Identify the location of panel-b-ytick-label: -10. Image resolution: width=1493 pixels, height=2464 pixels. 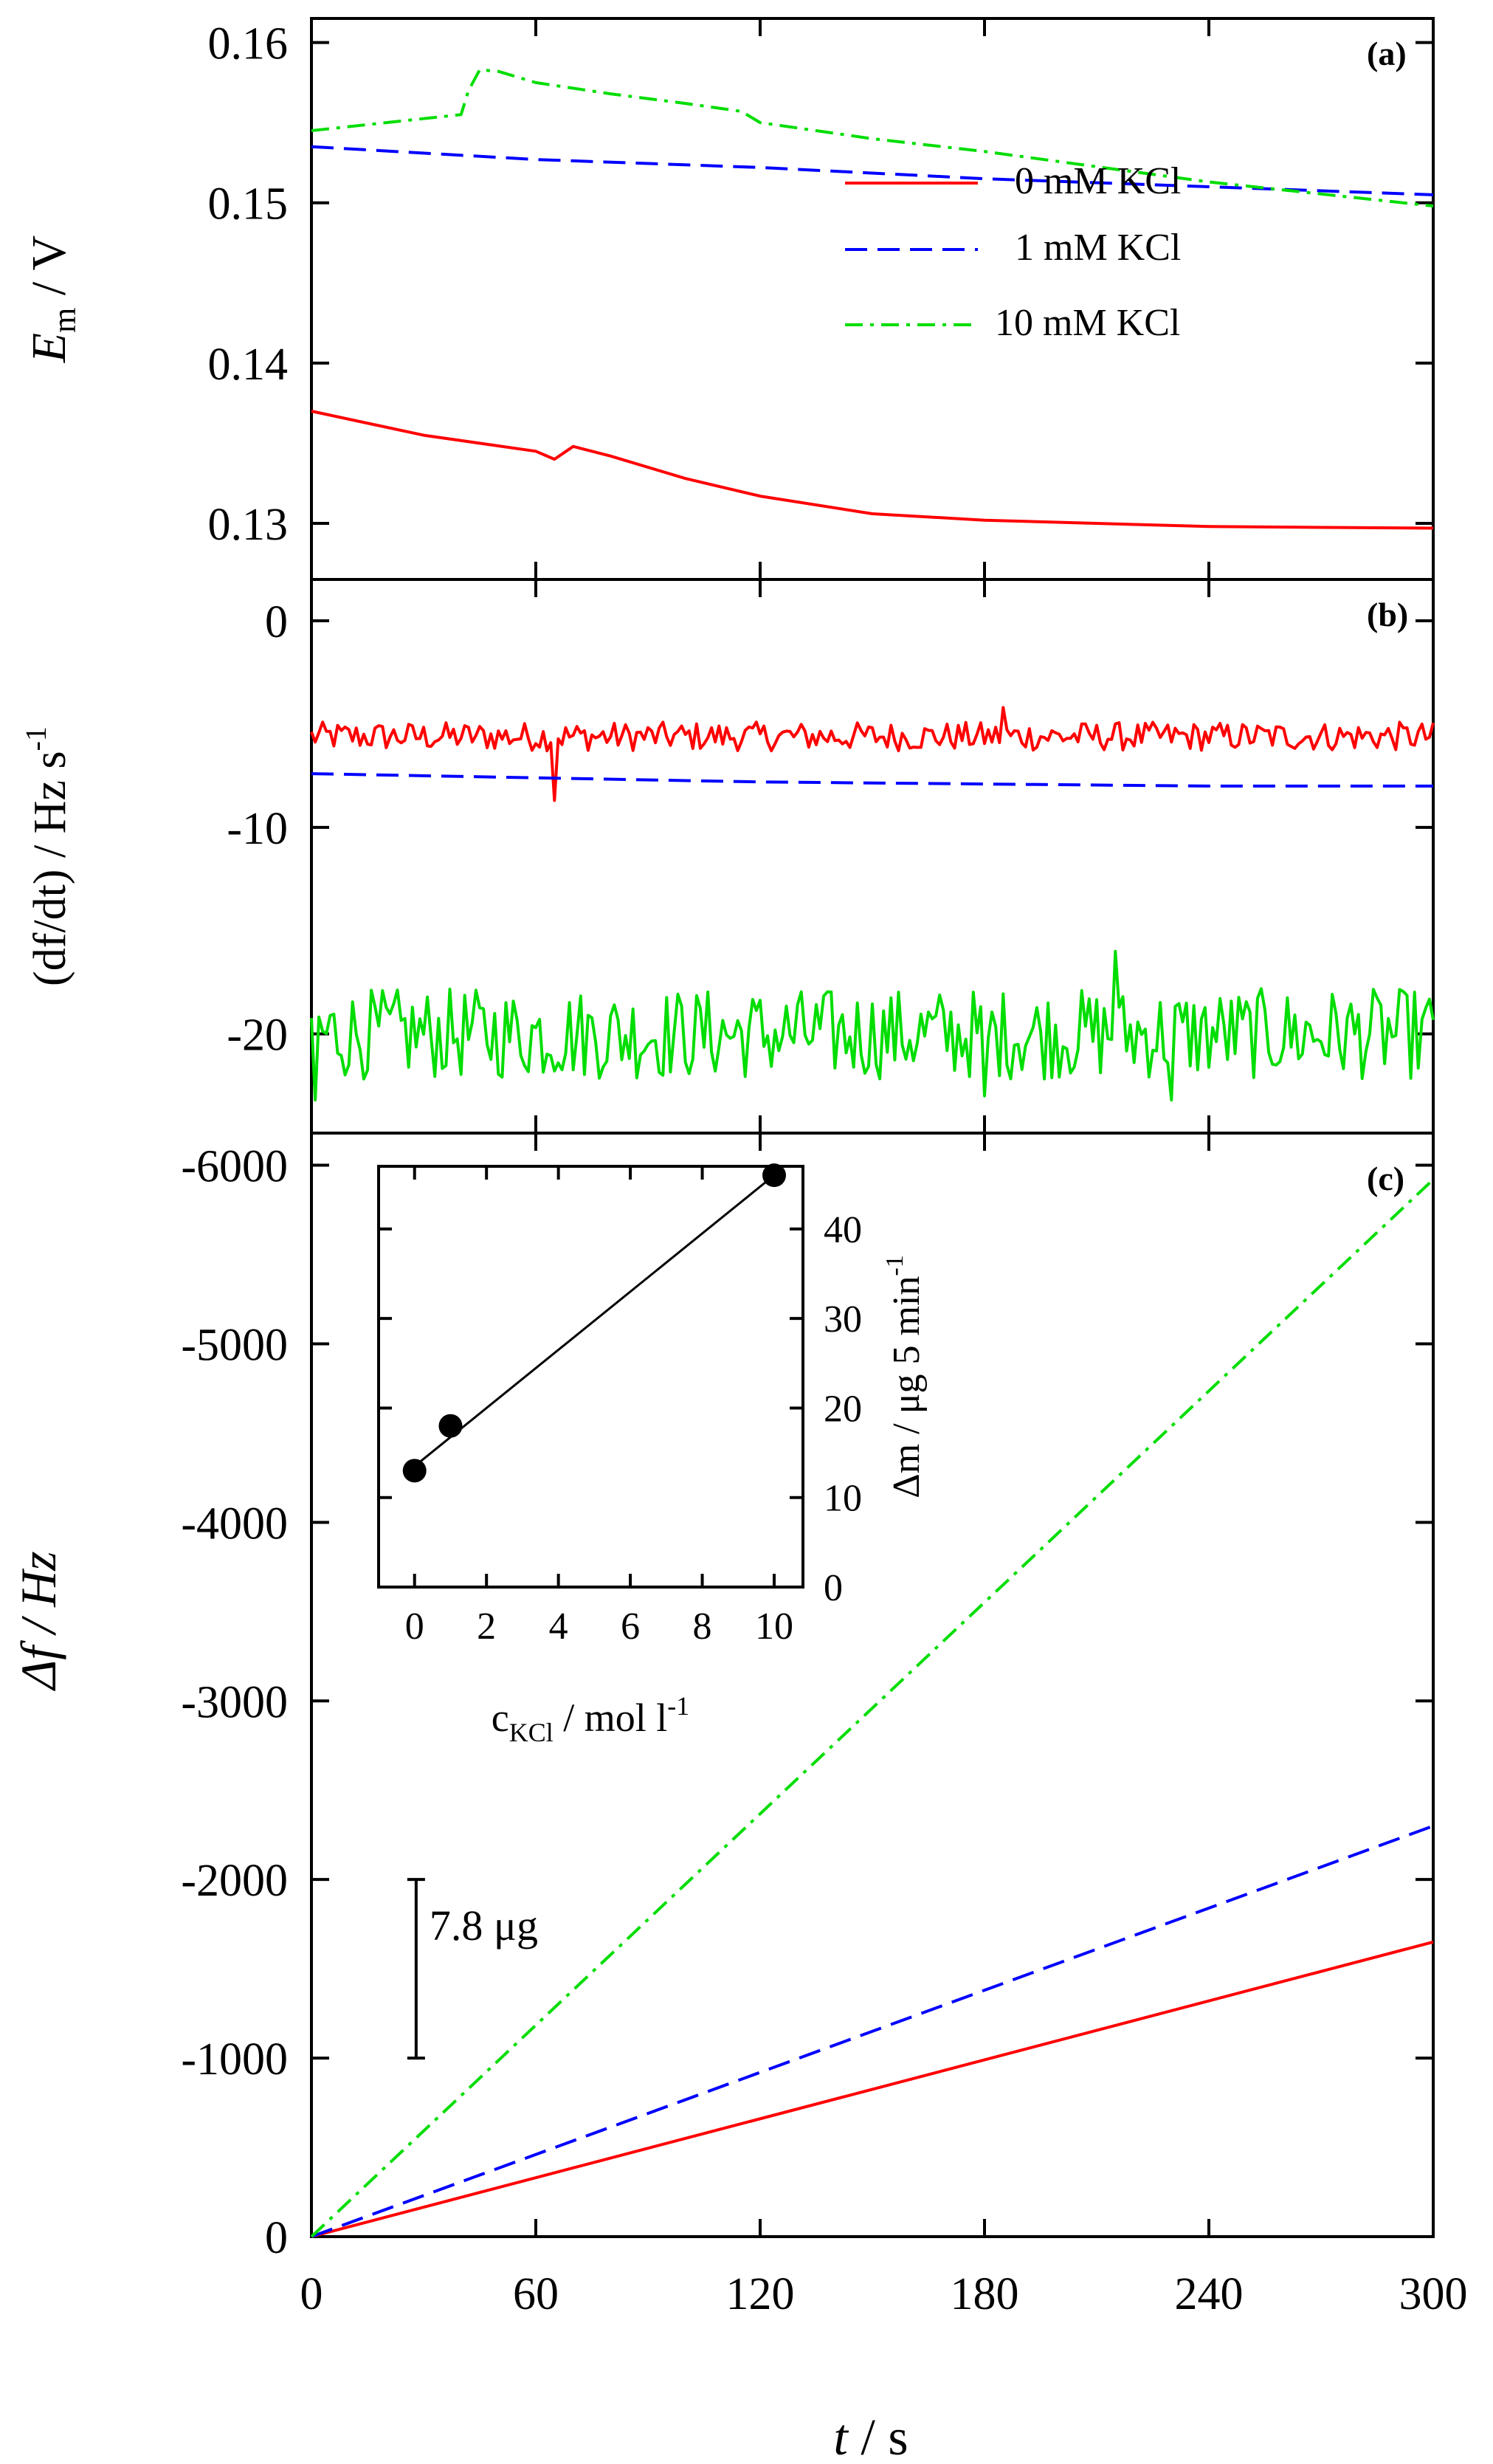
(257, 829).